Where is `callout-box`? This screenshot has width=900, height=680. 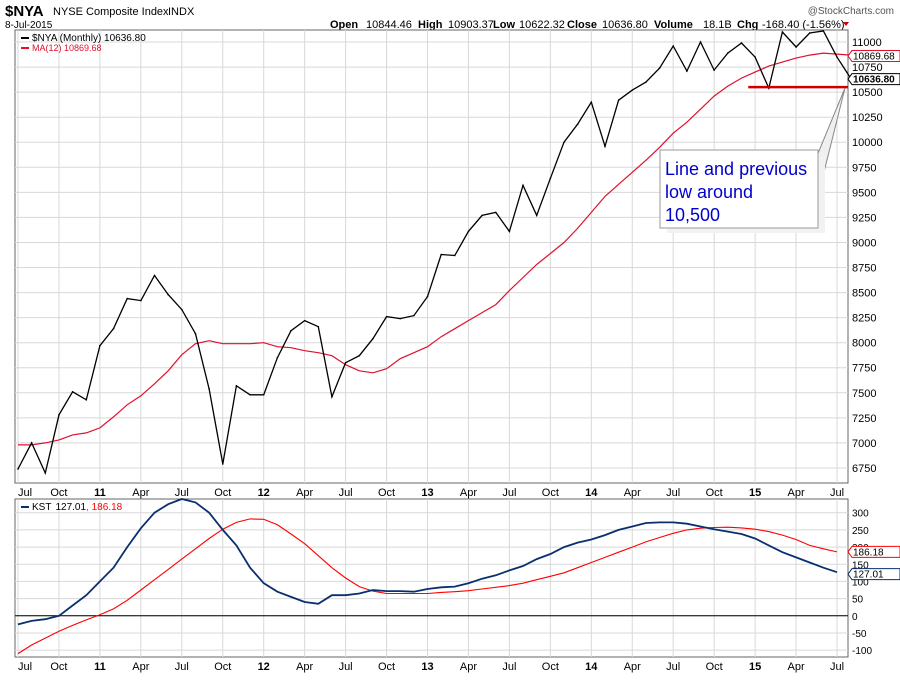 callout-box is located at coordinates (739, 189).